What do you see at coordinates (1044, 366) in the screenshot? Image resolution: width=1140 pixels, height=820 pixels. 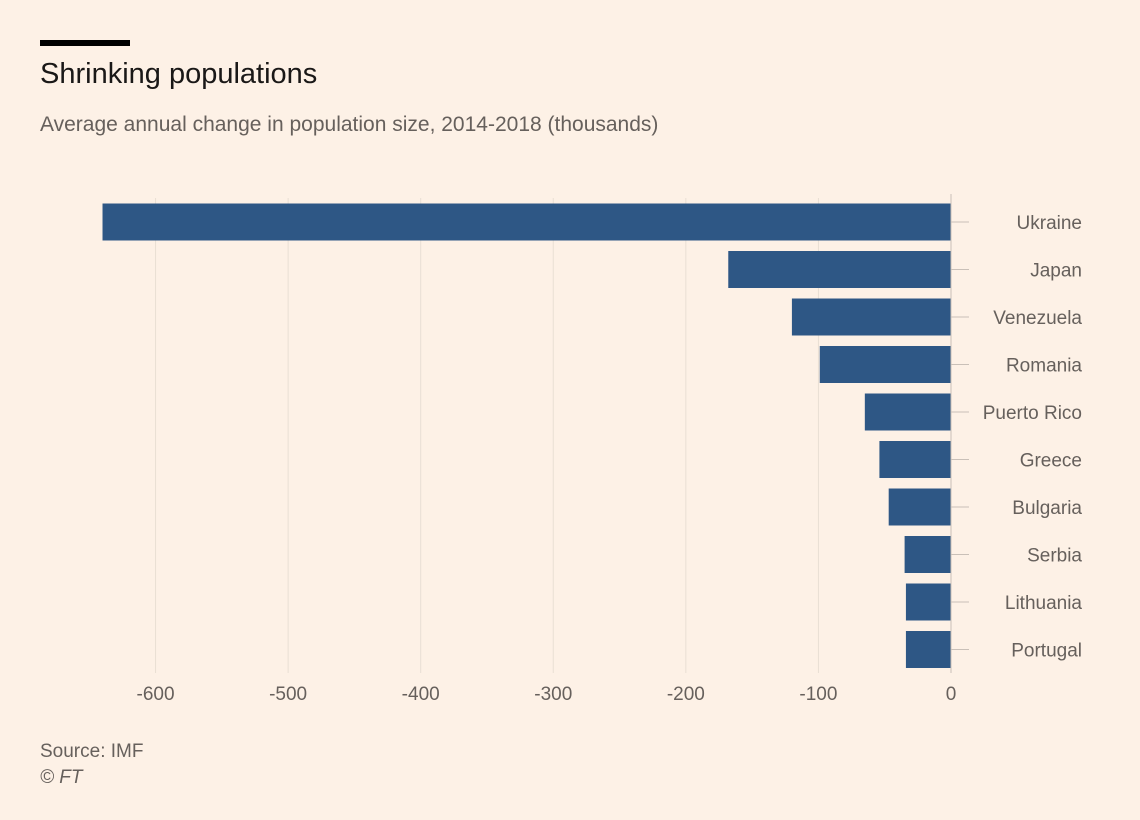 I see `category-label: Romania` at bounding box center [1044, 366].